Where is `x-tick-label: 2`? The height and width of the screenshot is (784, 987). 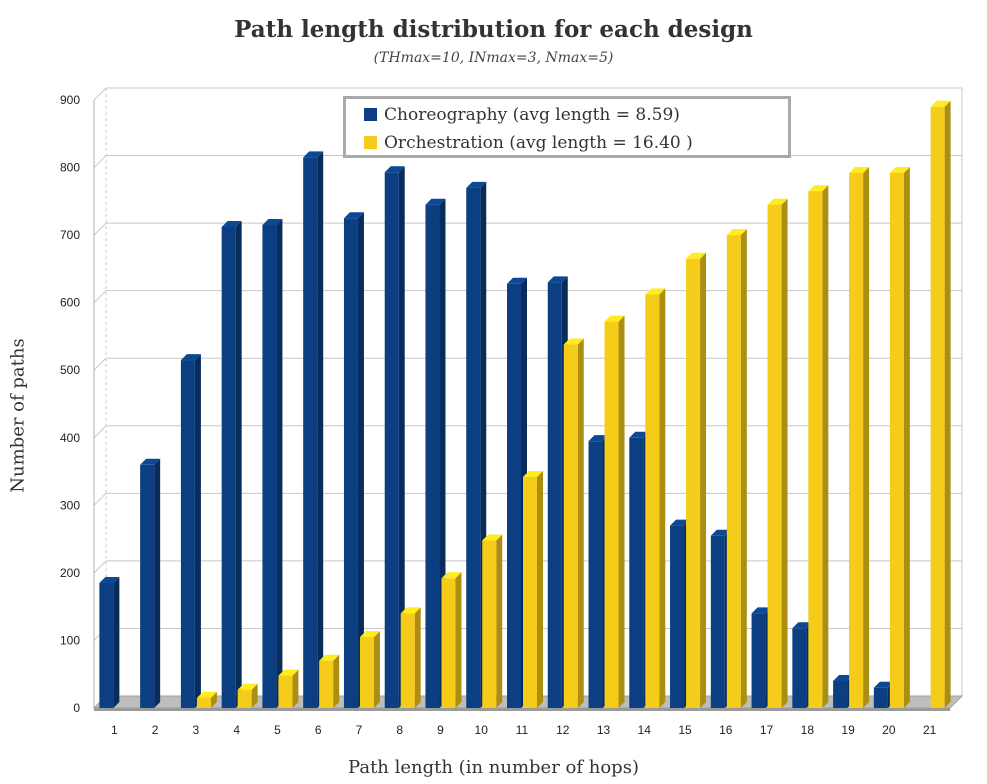 x-tick-label: 2 is located at coordinates (155, 730).